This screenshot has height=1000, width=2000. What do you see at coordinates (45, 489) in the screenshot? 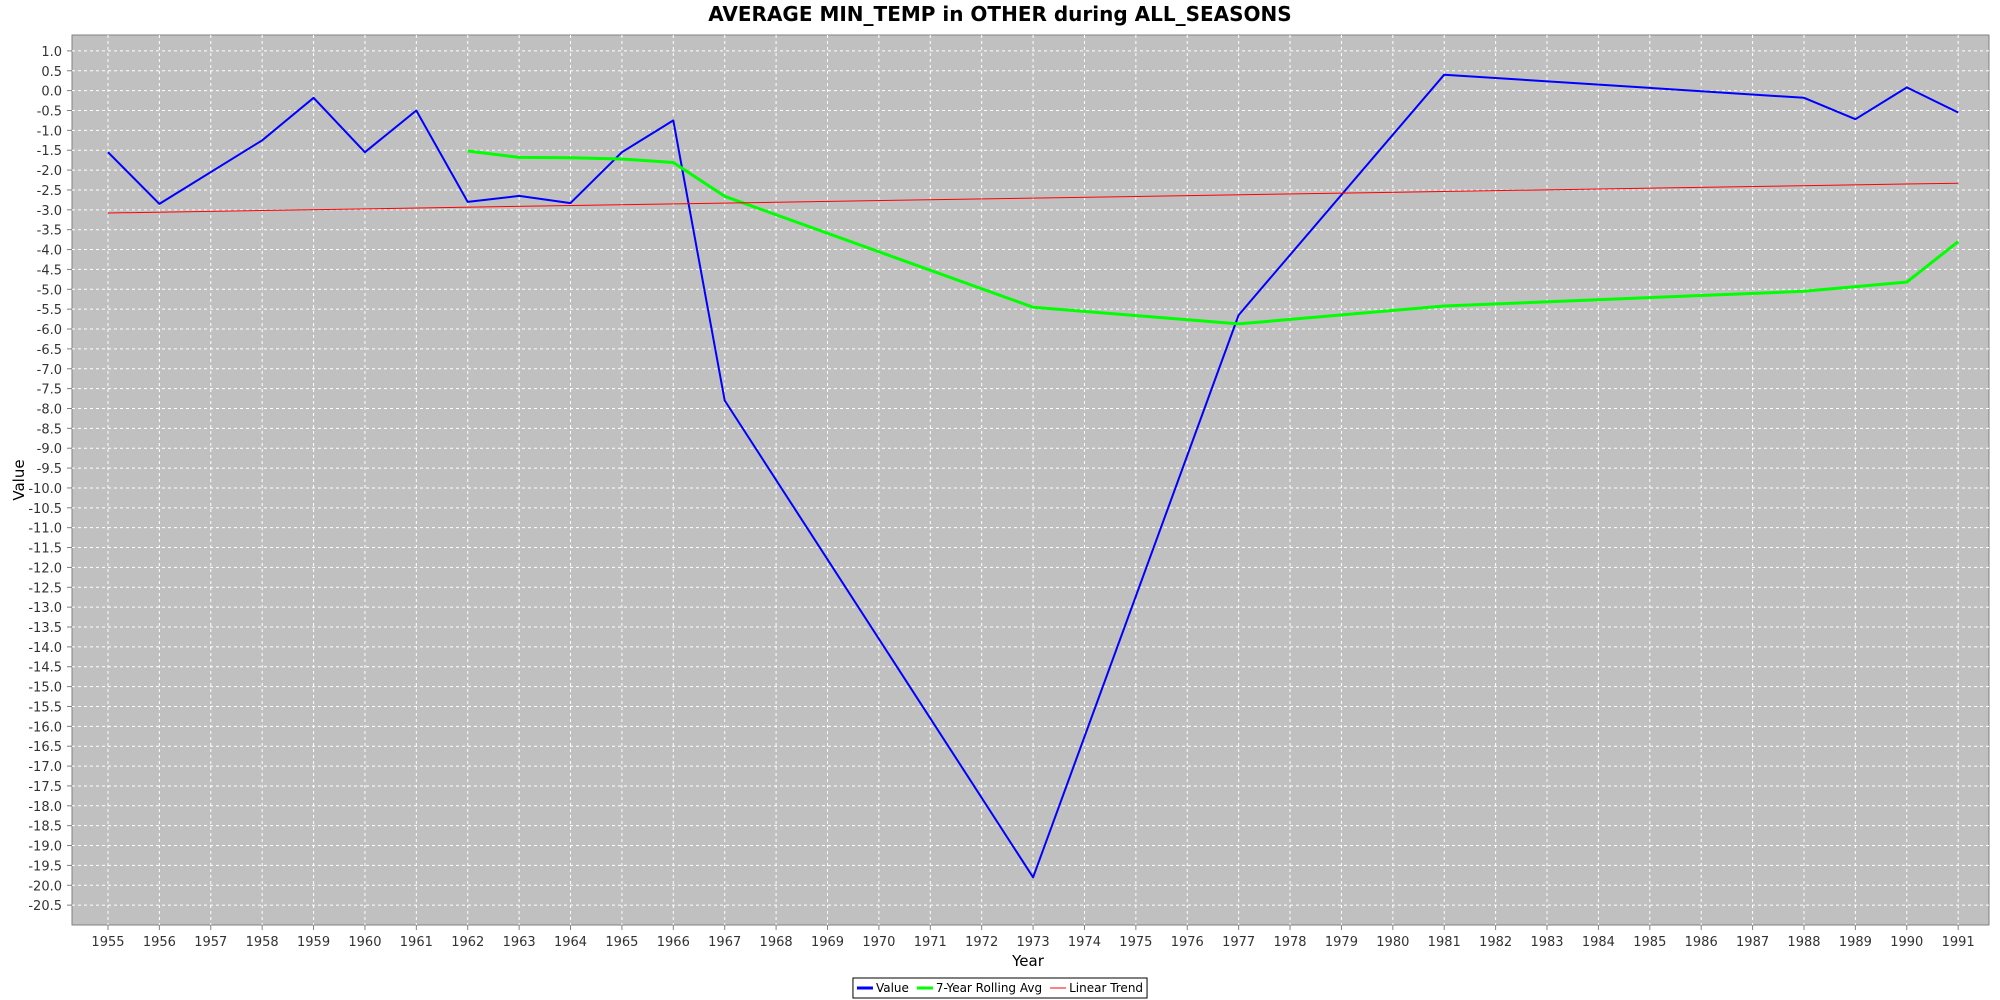
I see `y-tick-label: -10.0` at bounding box center [45, 489].